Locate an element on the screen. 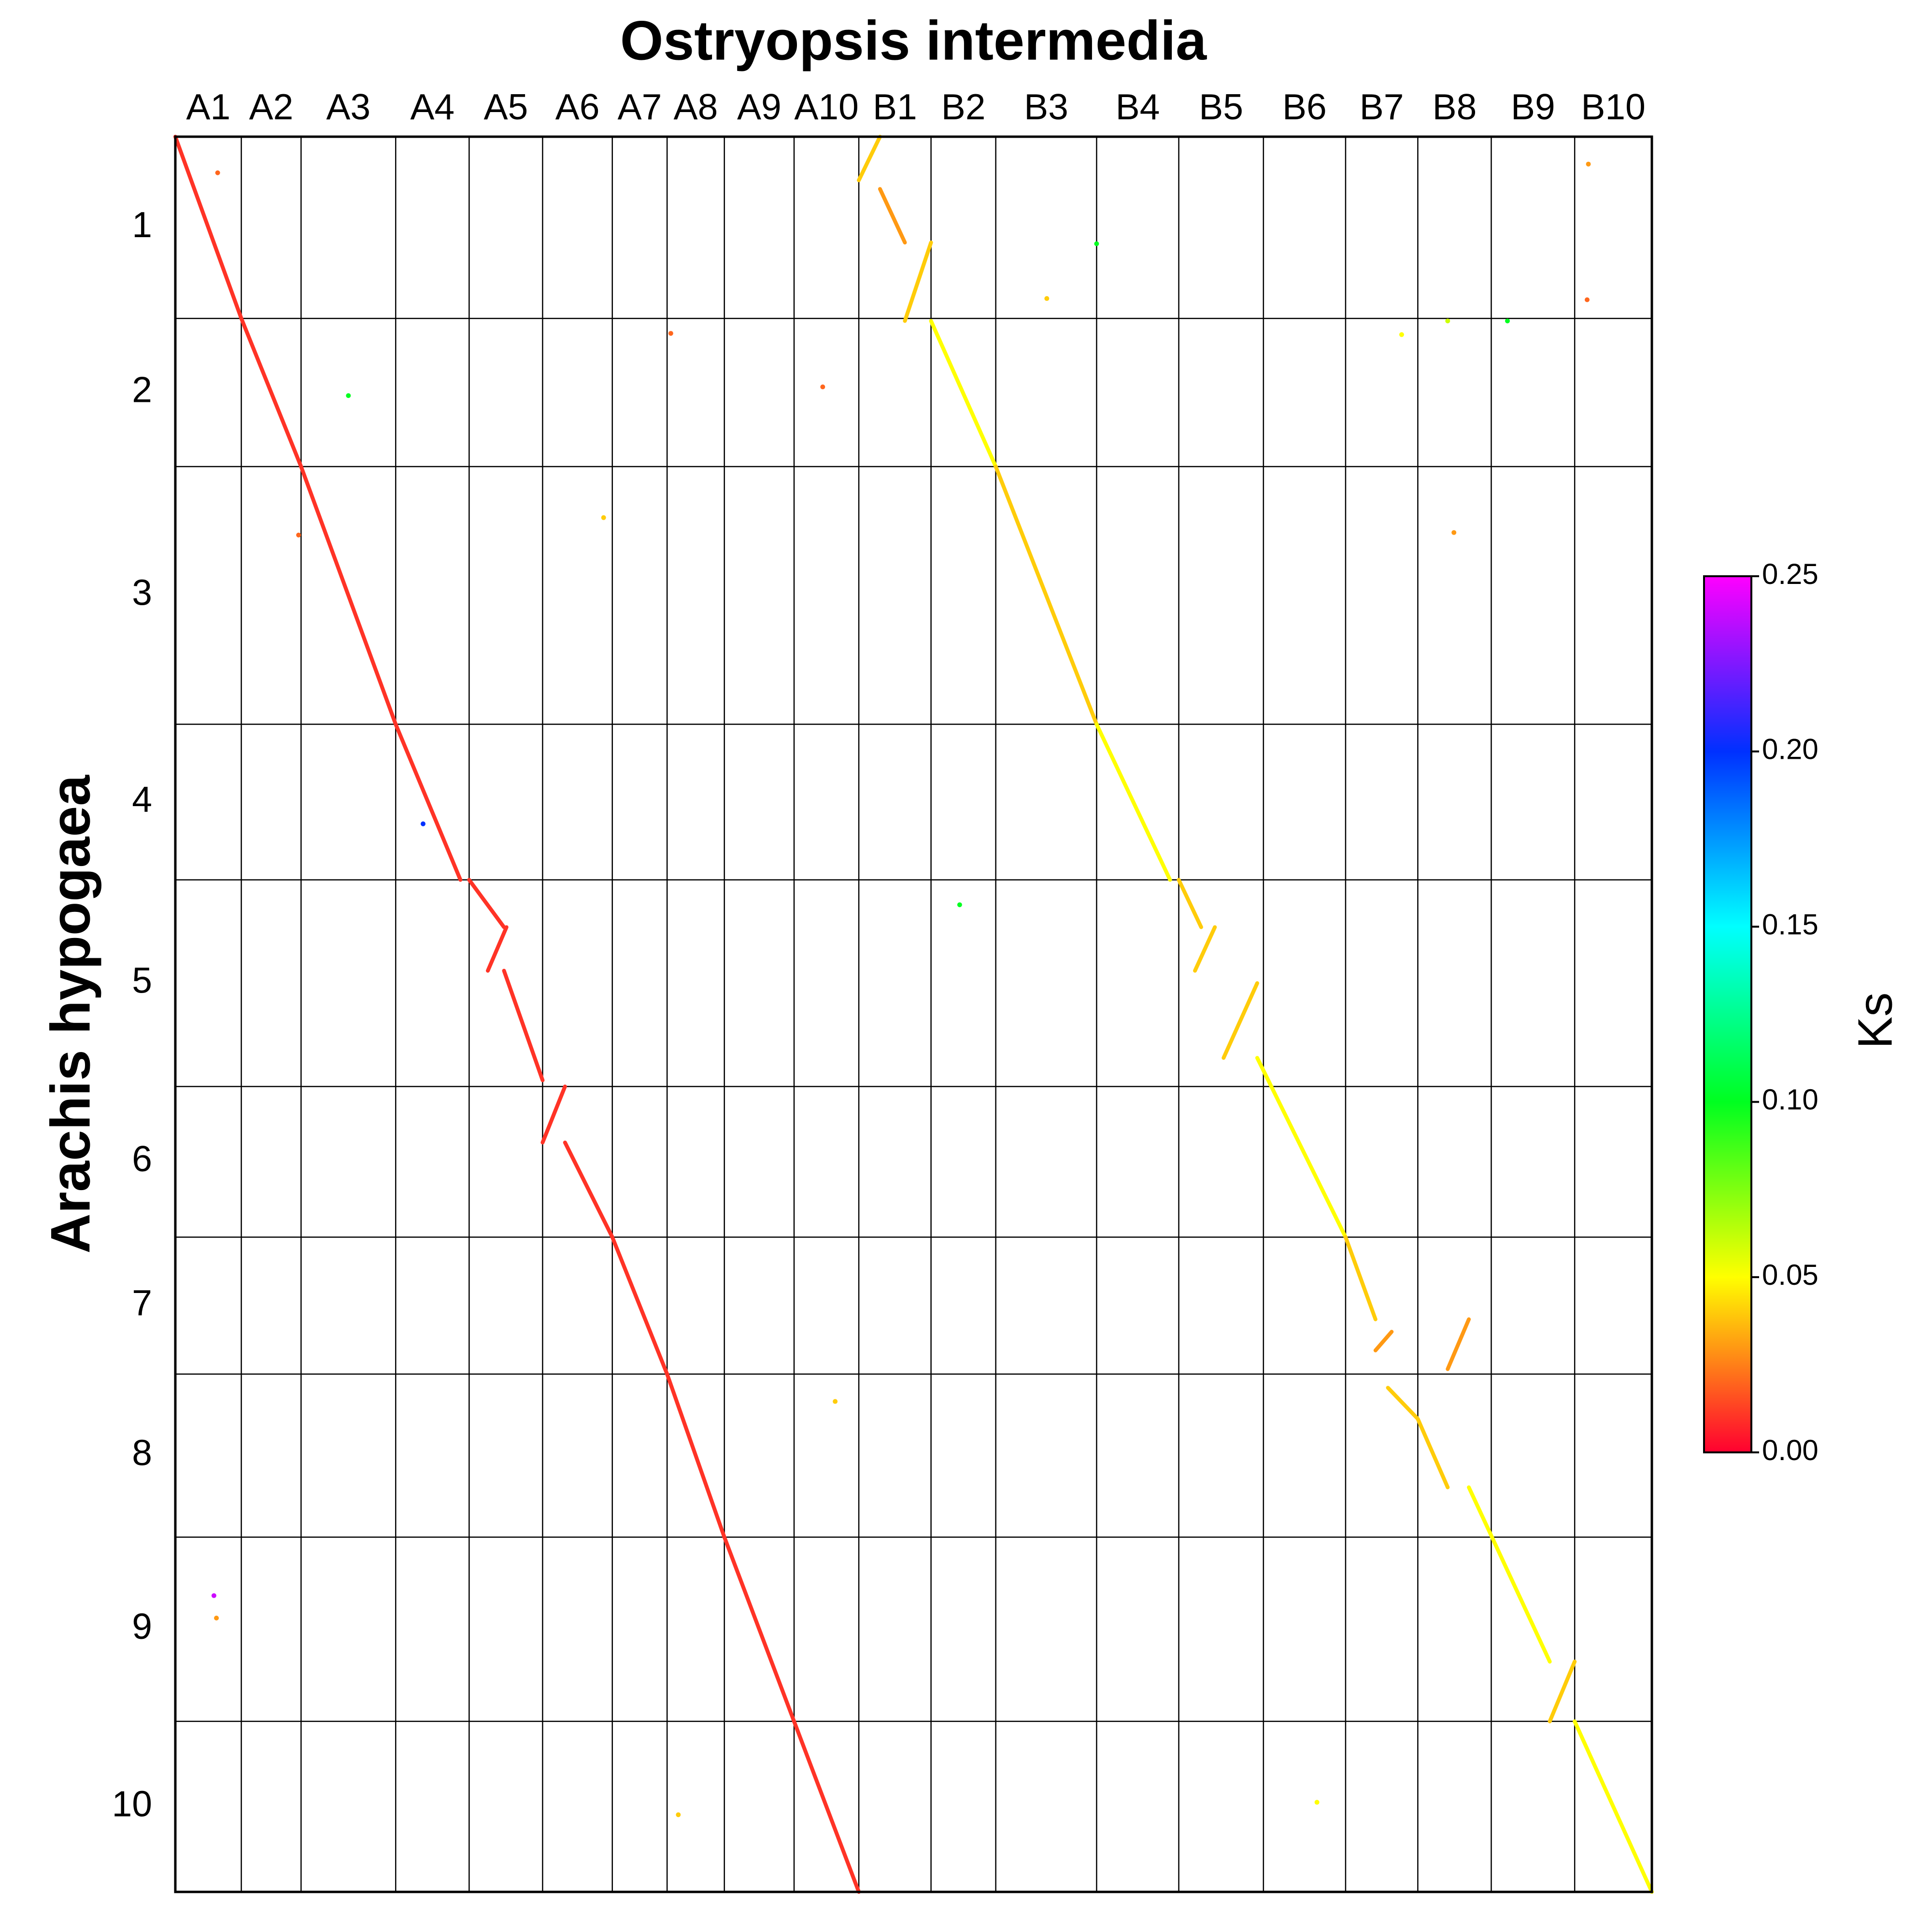  x-tick-label: B8 is located at coordinates (1455, 106).